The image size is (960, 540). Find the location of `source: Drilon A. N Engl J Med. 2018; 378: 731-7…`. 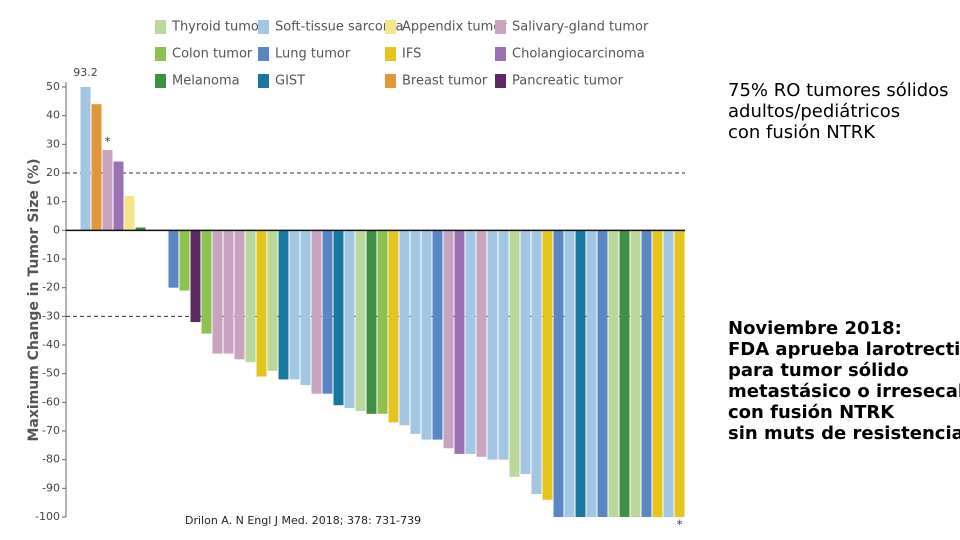

source: Drilon A. N Engl J Med. 2018; 378: 731-7… is located at coordinates (303, 520).